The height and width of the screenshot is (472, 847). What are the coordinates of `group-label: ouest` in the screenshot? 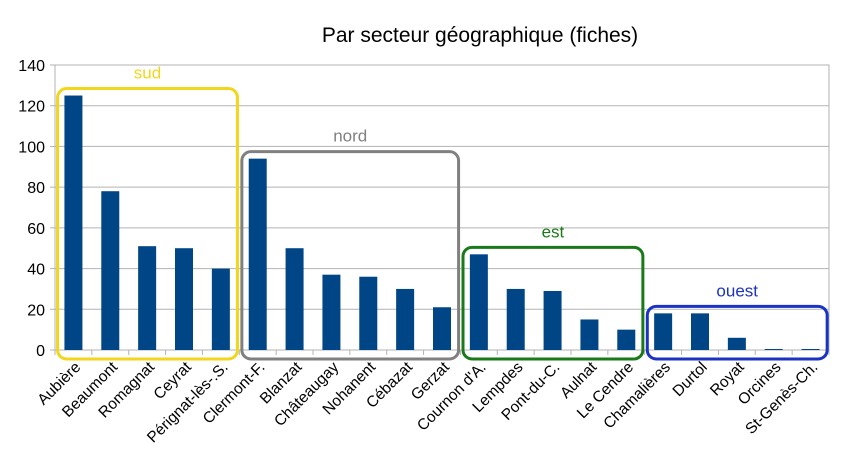 It's located at (737, 290).